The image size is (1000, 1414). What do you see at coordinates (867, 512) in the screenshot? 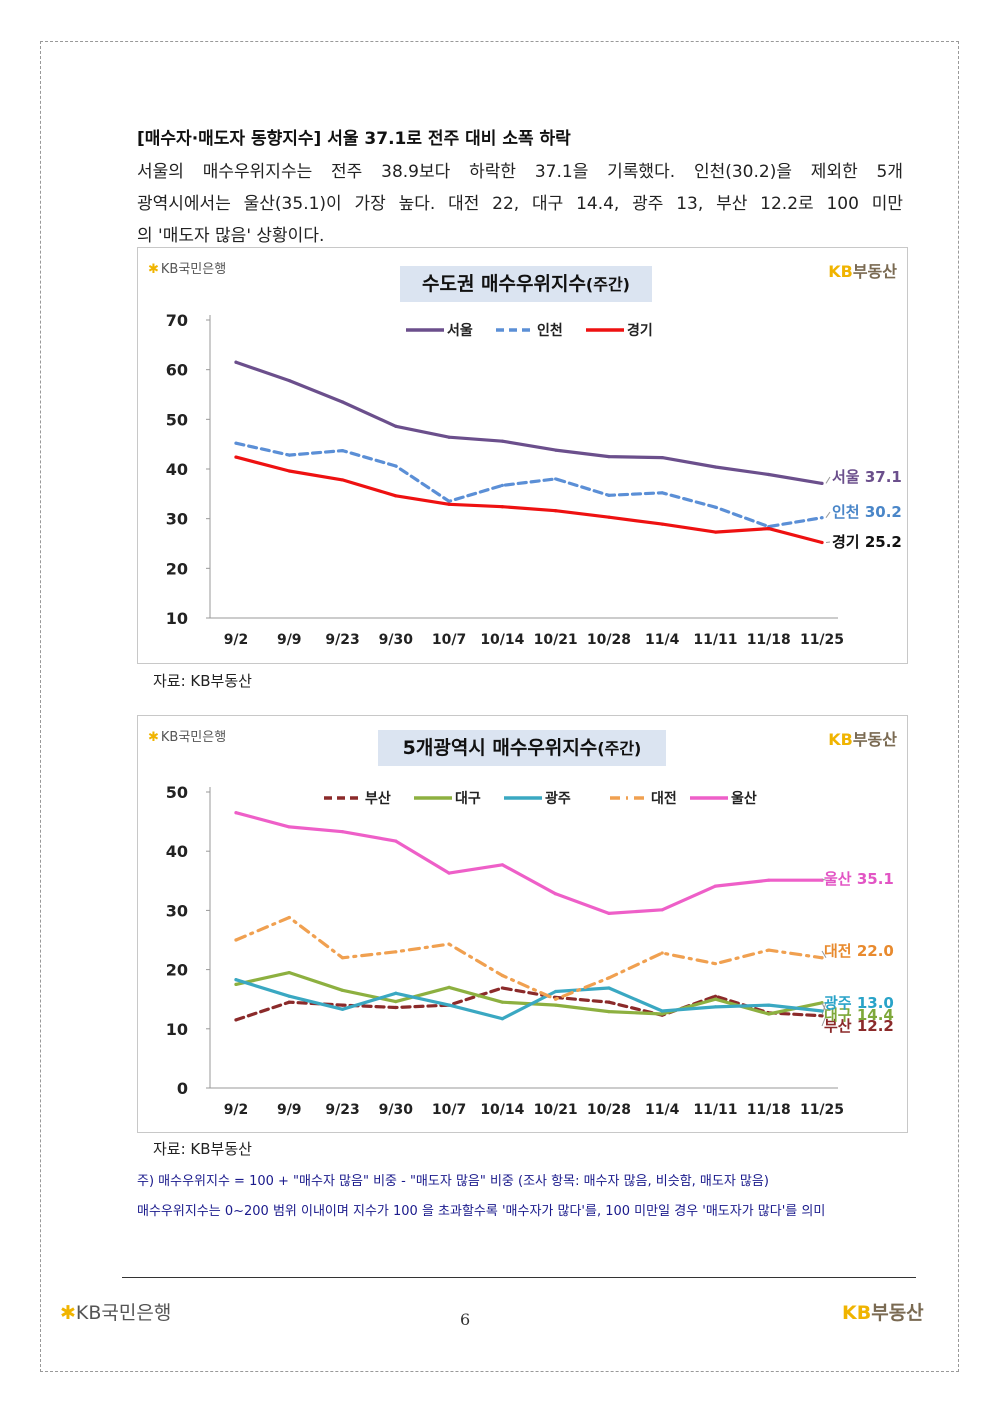
I see `end-value-label-인천: 인천 30.2` at bounding box center [867, 512].